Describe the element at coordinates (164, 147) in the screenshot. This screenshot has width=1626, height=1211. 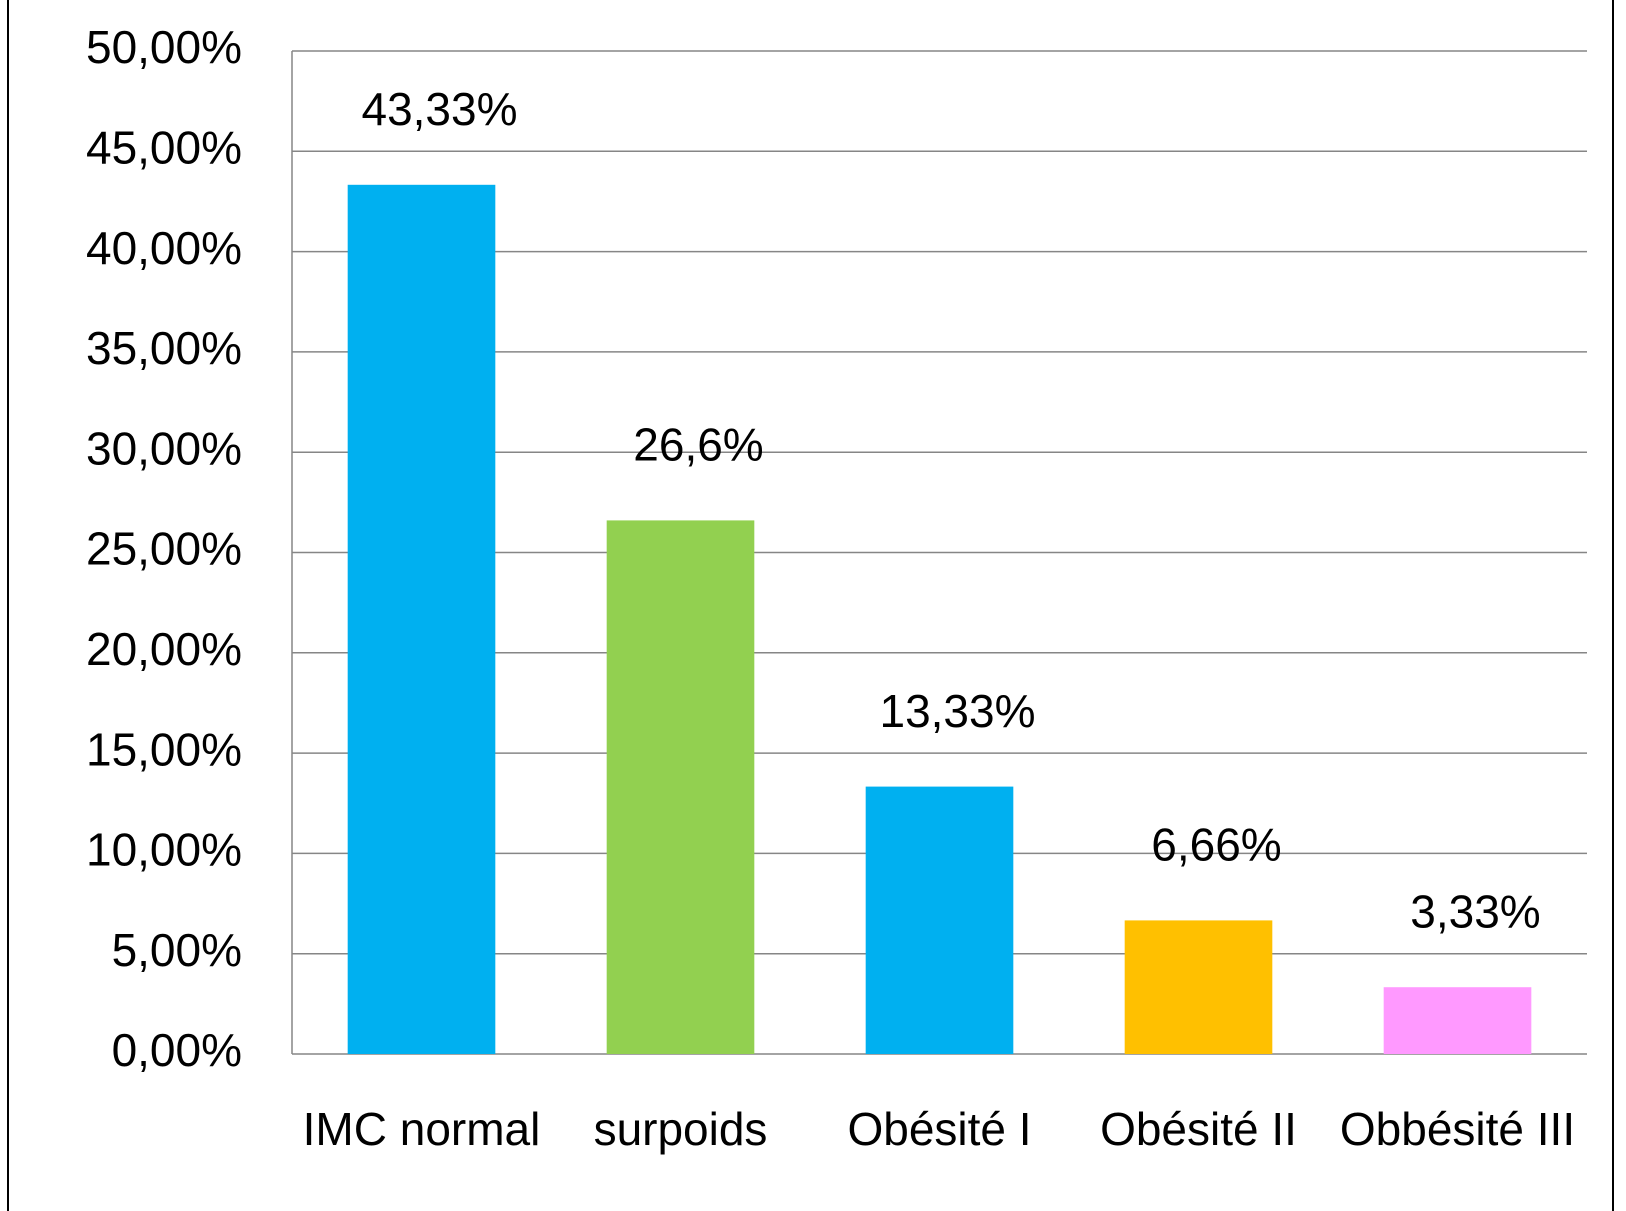
I see `y-tick-label: 45,00%` at that location.